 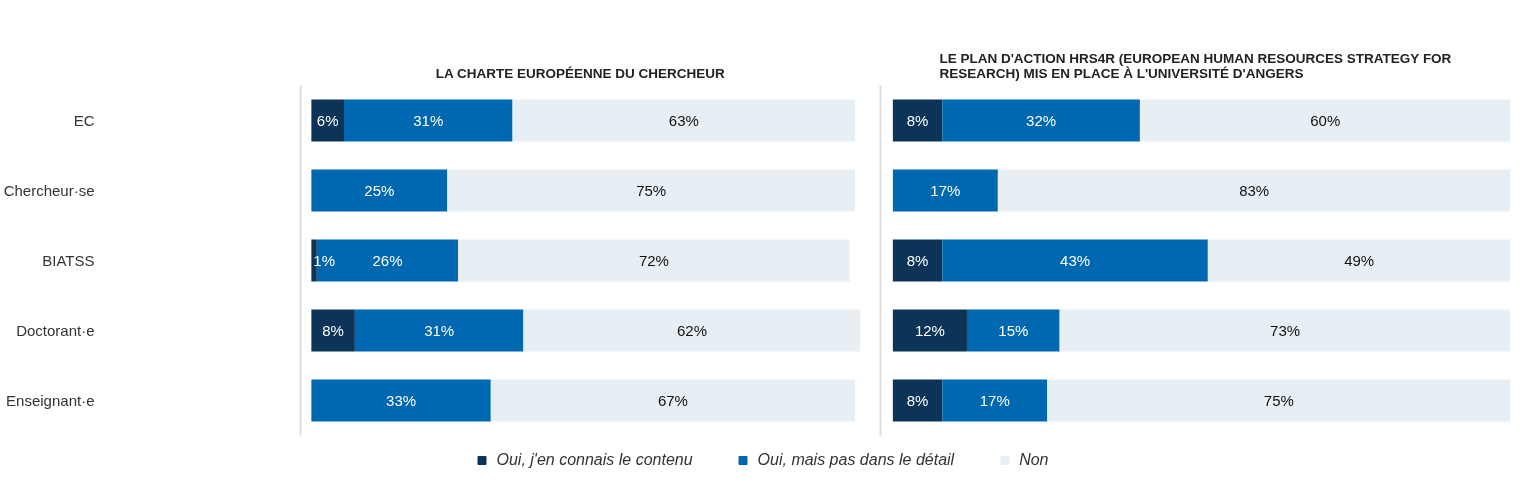 I want to click on y-tick-label: BIATSS, so click(x=68, y=260).